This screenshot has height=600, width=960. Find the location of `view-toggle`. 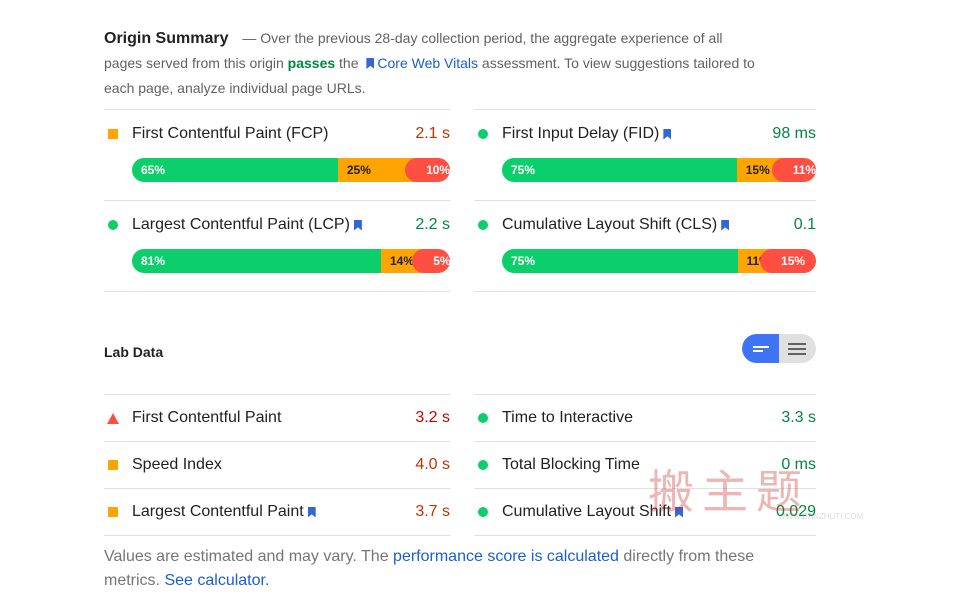

view-toggle is located at coordinates (779, 348).